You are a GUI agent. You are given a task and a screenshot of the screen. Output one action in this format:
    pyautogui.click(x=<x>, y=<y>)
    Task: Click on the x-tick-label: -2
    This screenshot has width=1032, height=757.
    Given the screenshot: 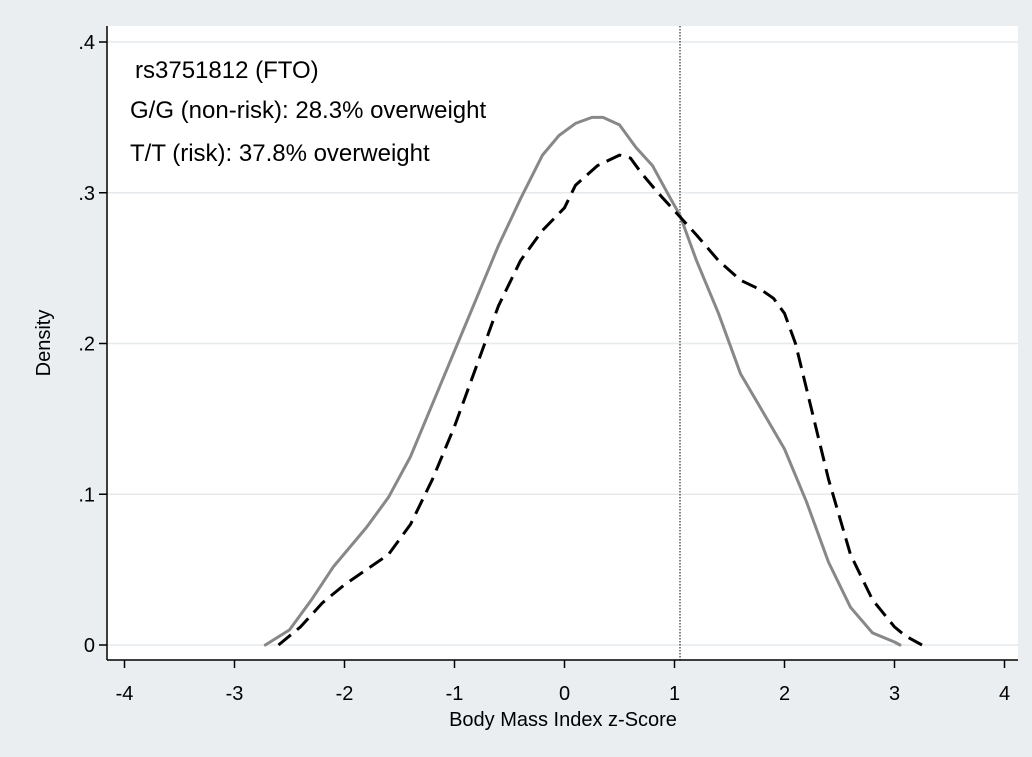 What is the action you would take?
    pyautogui.click(x=345, y=694)
    